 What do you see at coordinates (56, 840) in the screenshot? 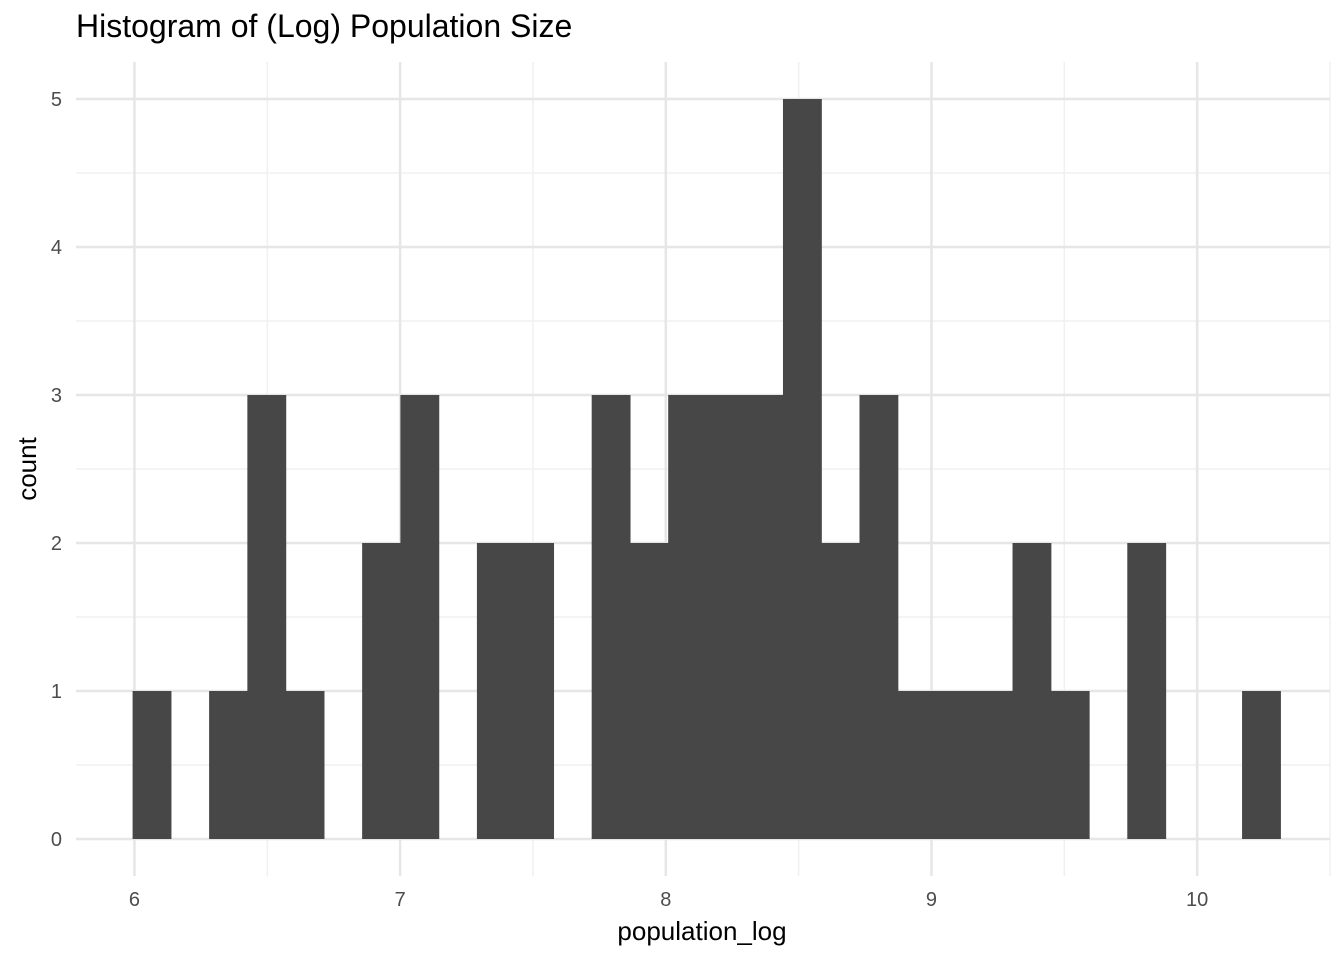
I see `y-tick-label: 0` at bounding box center [56, 840].